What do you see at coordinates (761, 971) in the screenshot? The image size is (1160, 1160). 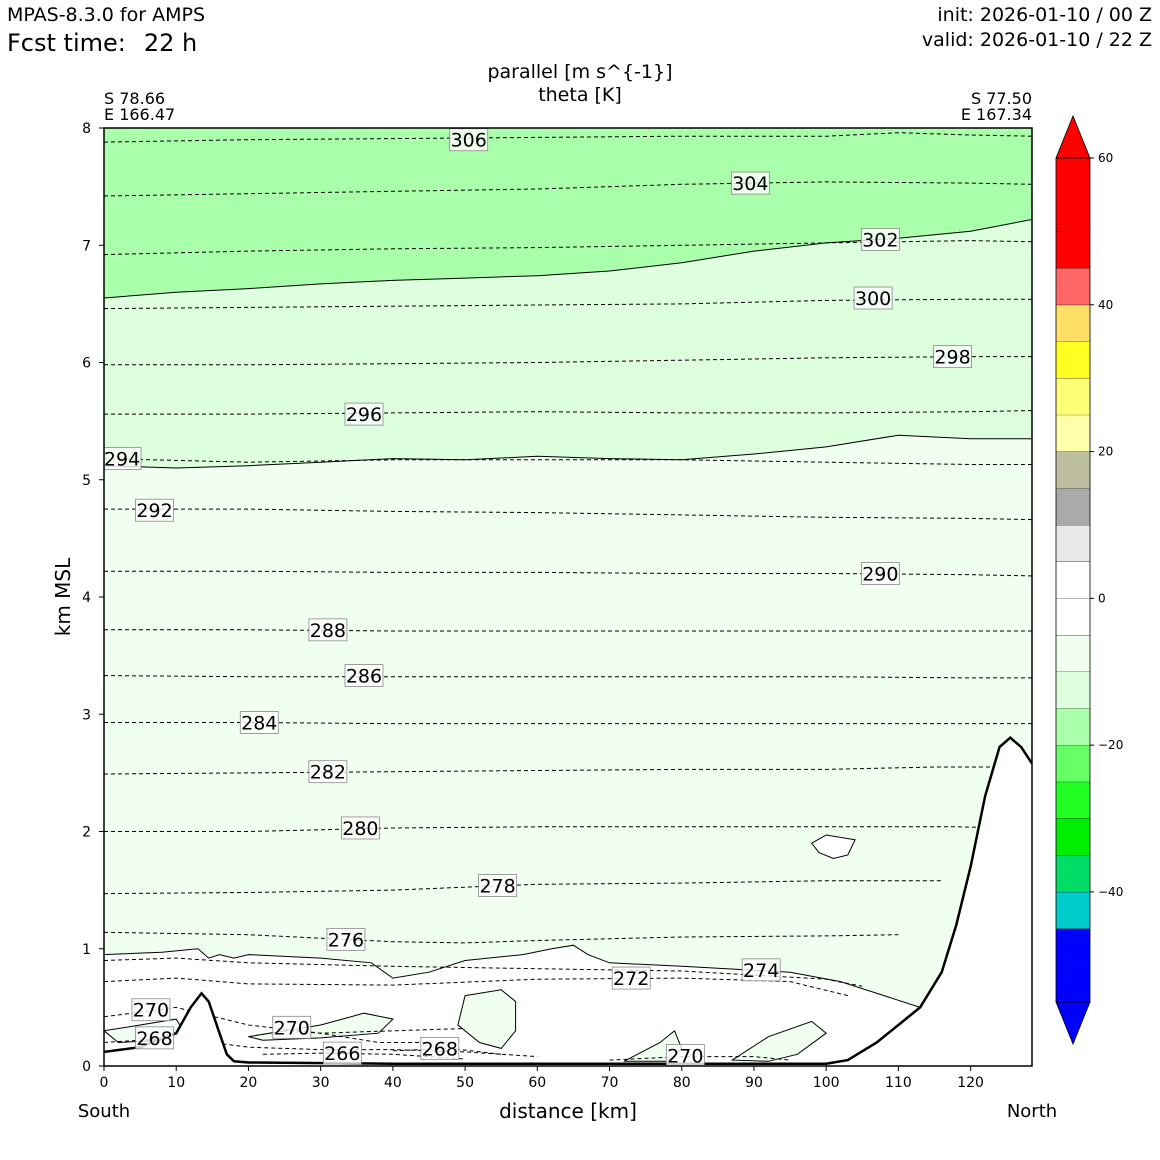 I see `theta-label-text: 274` at bounding box center [761, 971].